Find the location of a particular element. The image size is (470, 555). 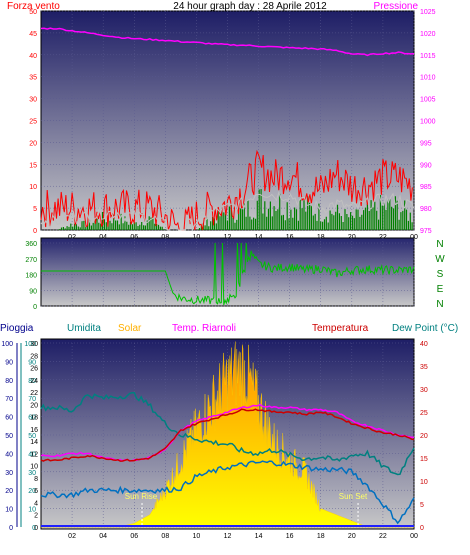

wind-tick-label: 30 is located at coordinates (33, 100).